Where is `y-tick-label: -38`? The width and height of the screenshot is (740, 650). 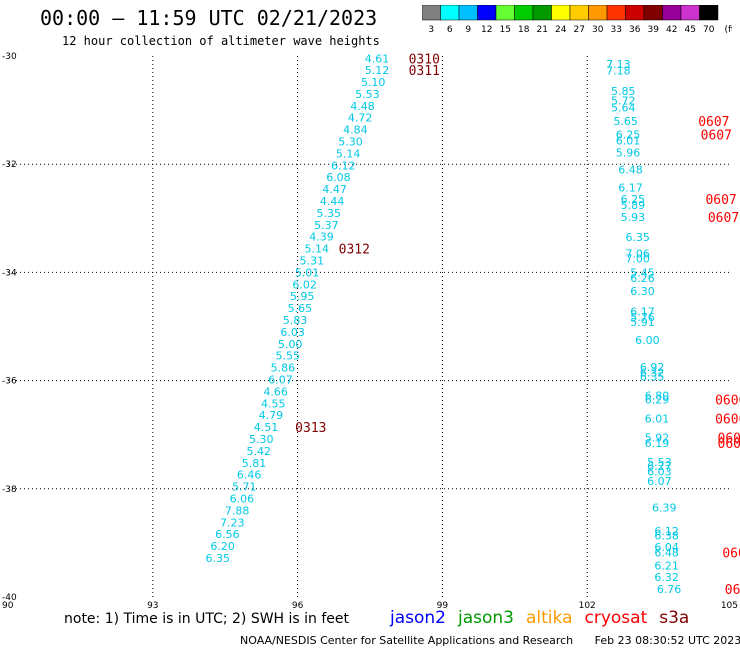
y-tick-label: -38 is located at coordinates (9, 490).